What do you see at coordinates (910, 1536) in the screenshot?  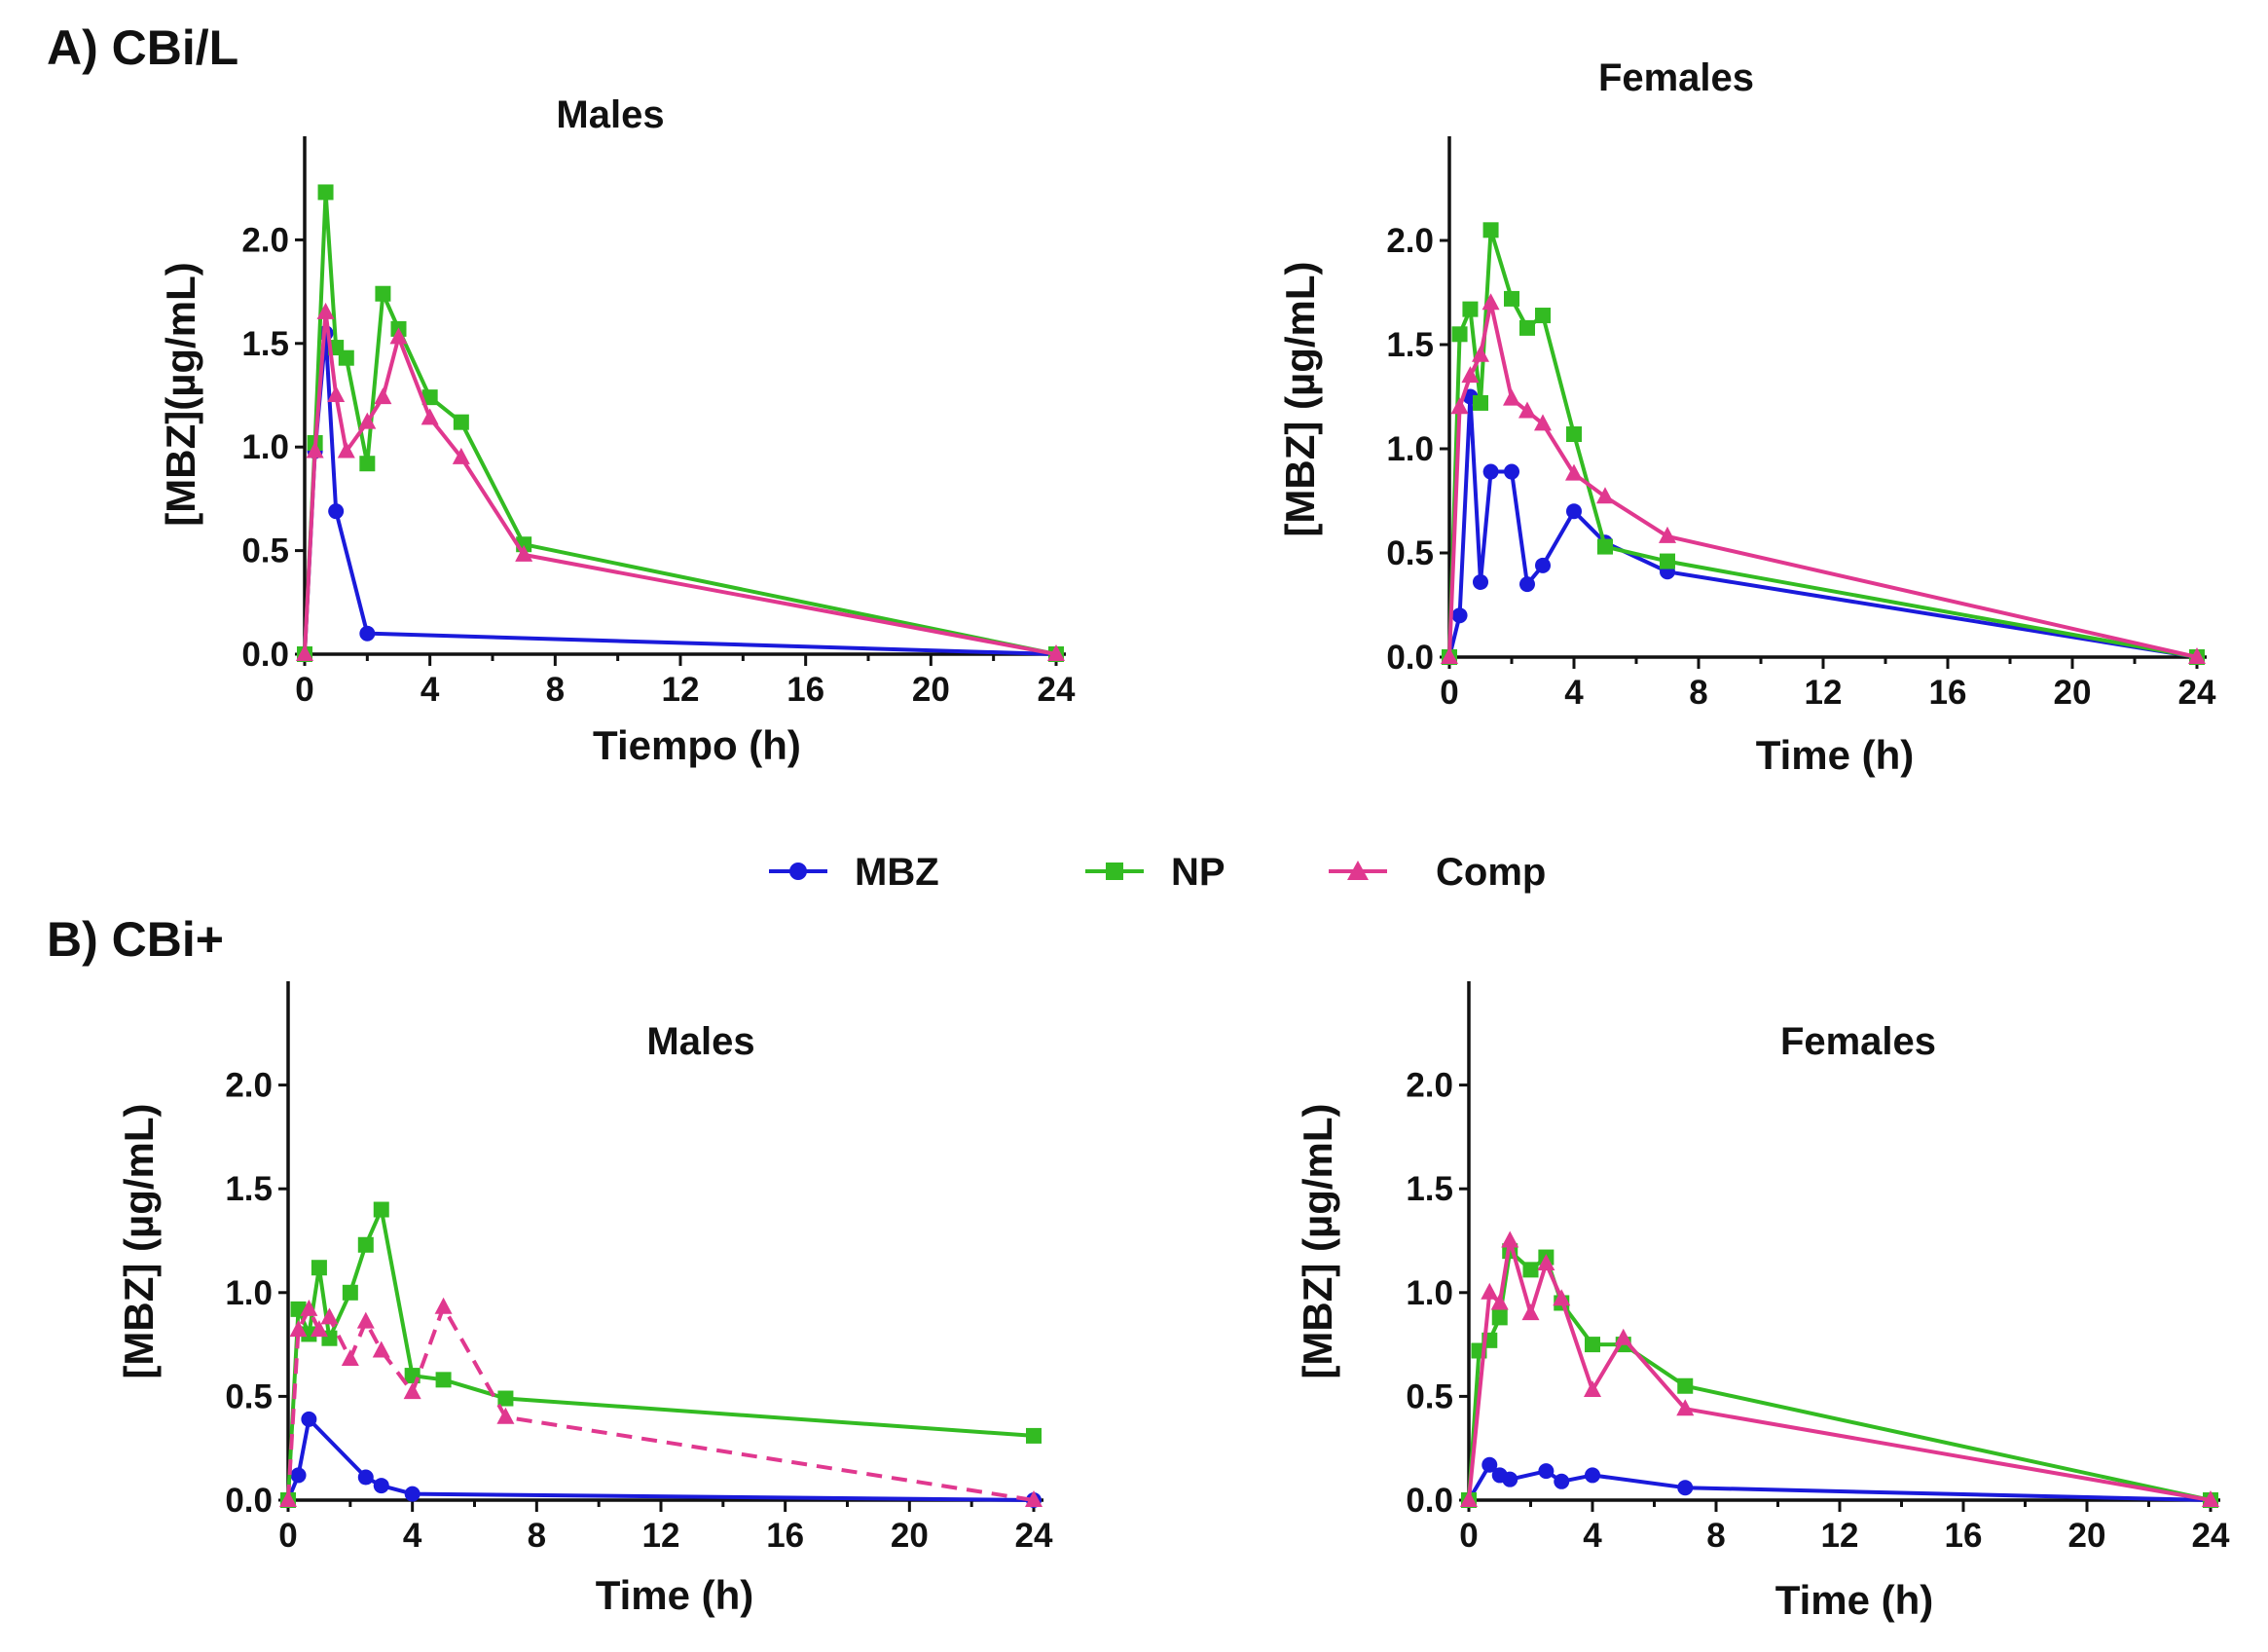 I see `x-tick-label: 20` at bounding box center [910, 1536].